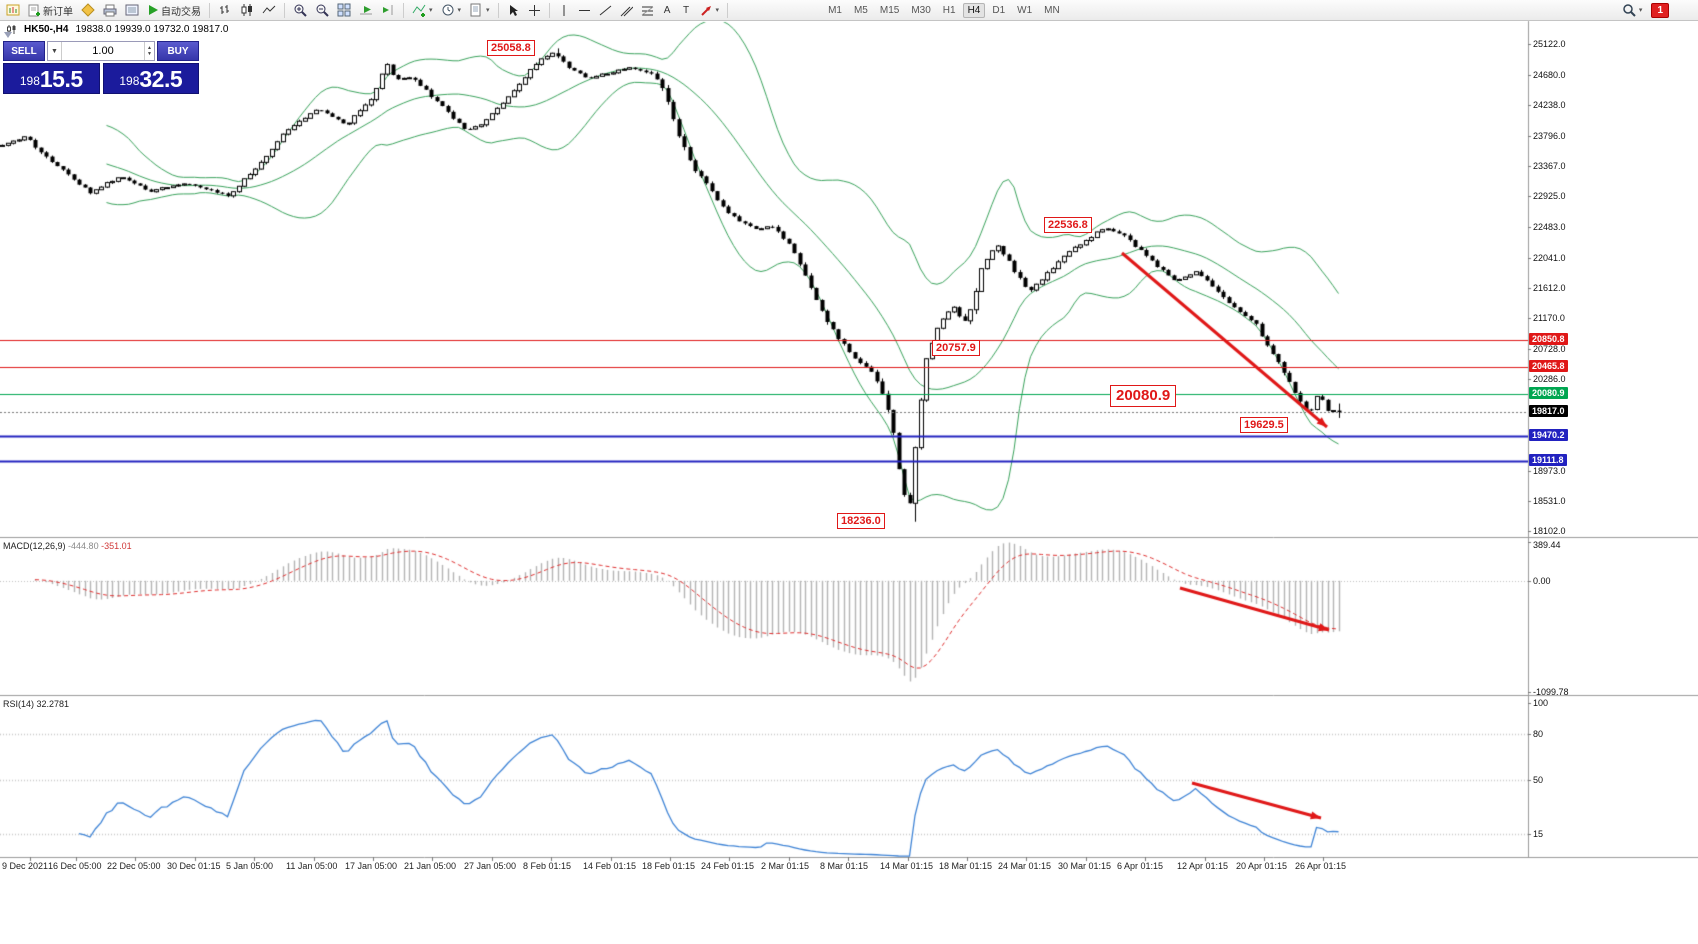  I want to click on timeframe-h1-button: H1, so click(949, 10).